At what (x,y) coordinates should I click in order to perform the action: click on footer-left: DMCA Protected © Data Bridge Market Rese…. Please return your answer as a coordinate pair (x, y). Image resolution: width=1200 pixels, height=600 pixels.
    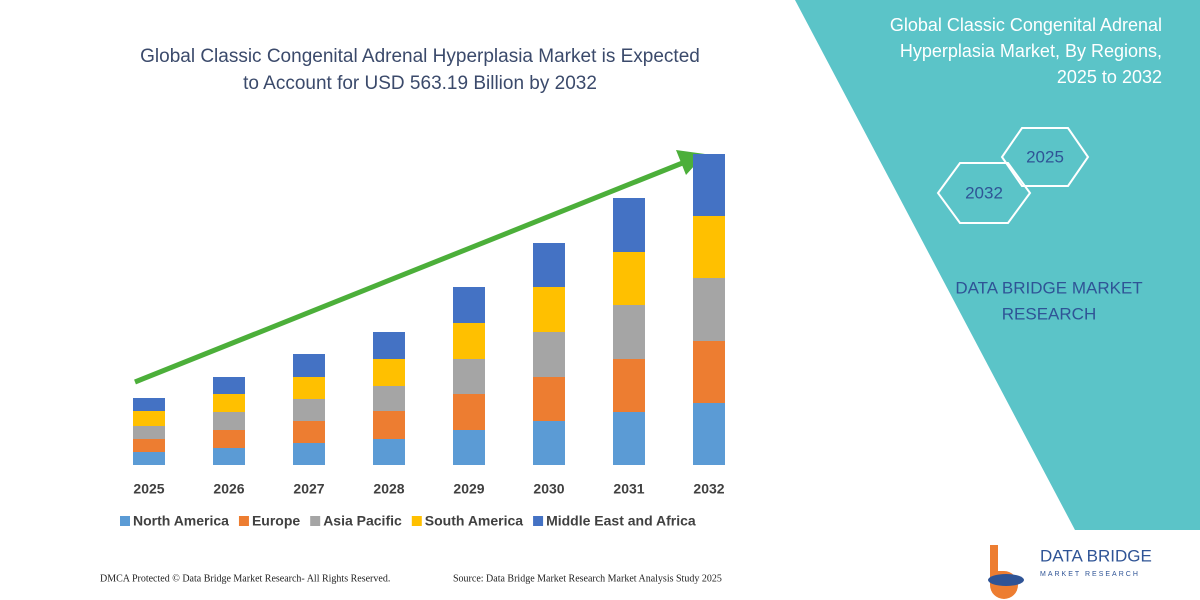
    Looking at the image, I should click on (245, 578).